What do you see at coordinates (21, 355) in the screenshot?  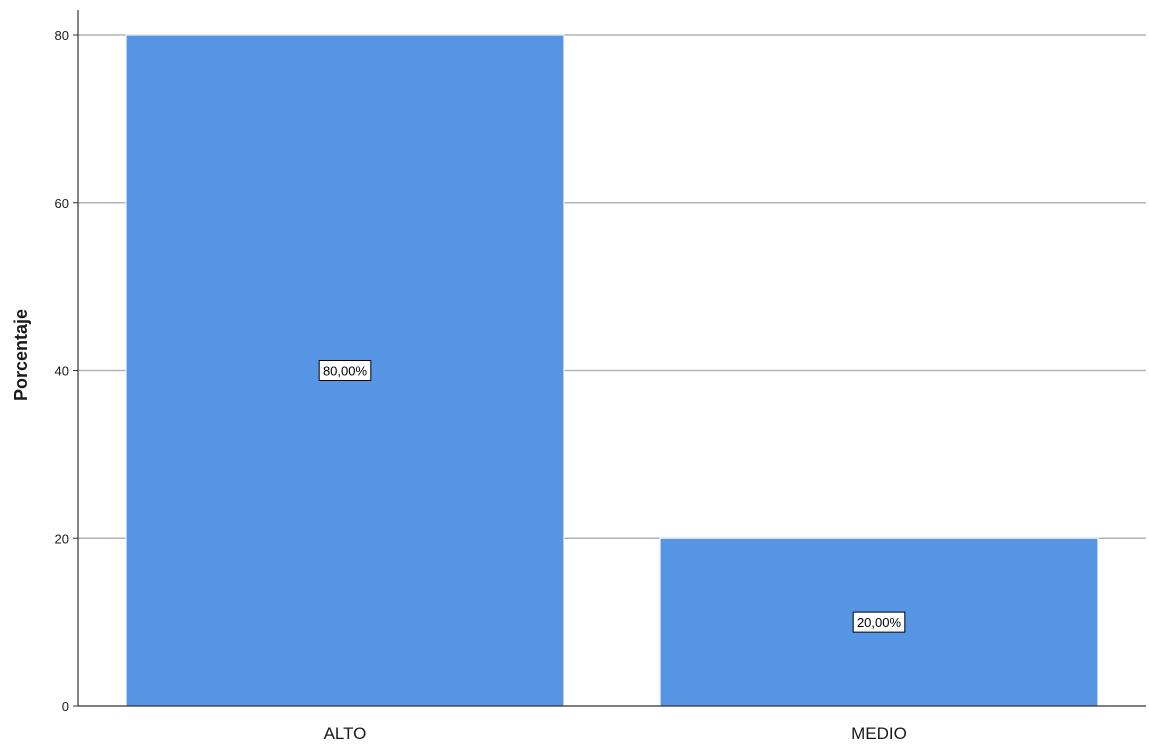 I see `y-axis-title: Porcentaje` at bounding box center [21, 355].